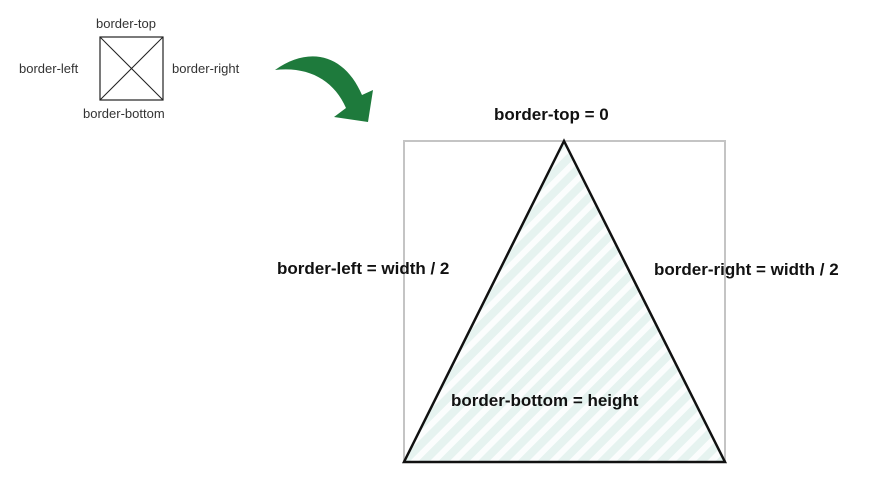 Image resolution: width=895 pixels, height=486 pixels. I want to click on small-border-box, so click(131, 68).